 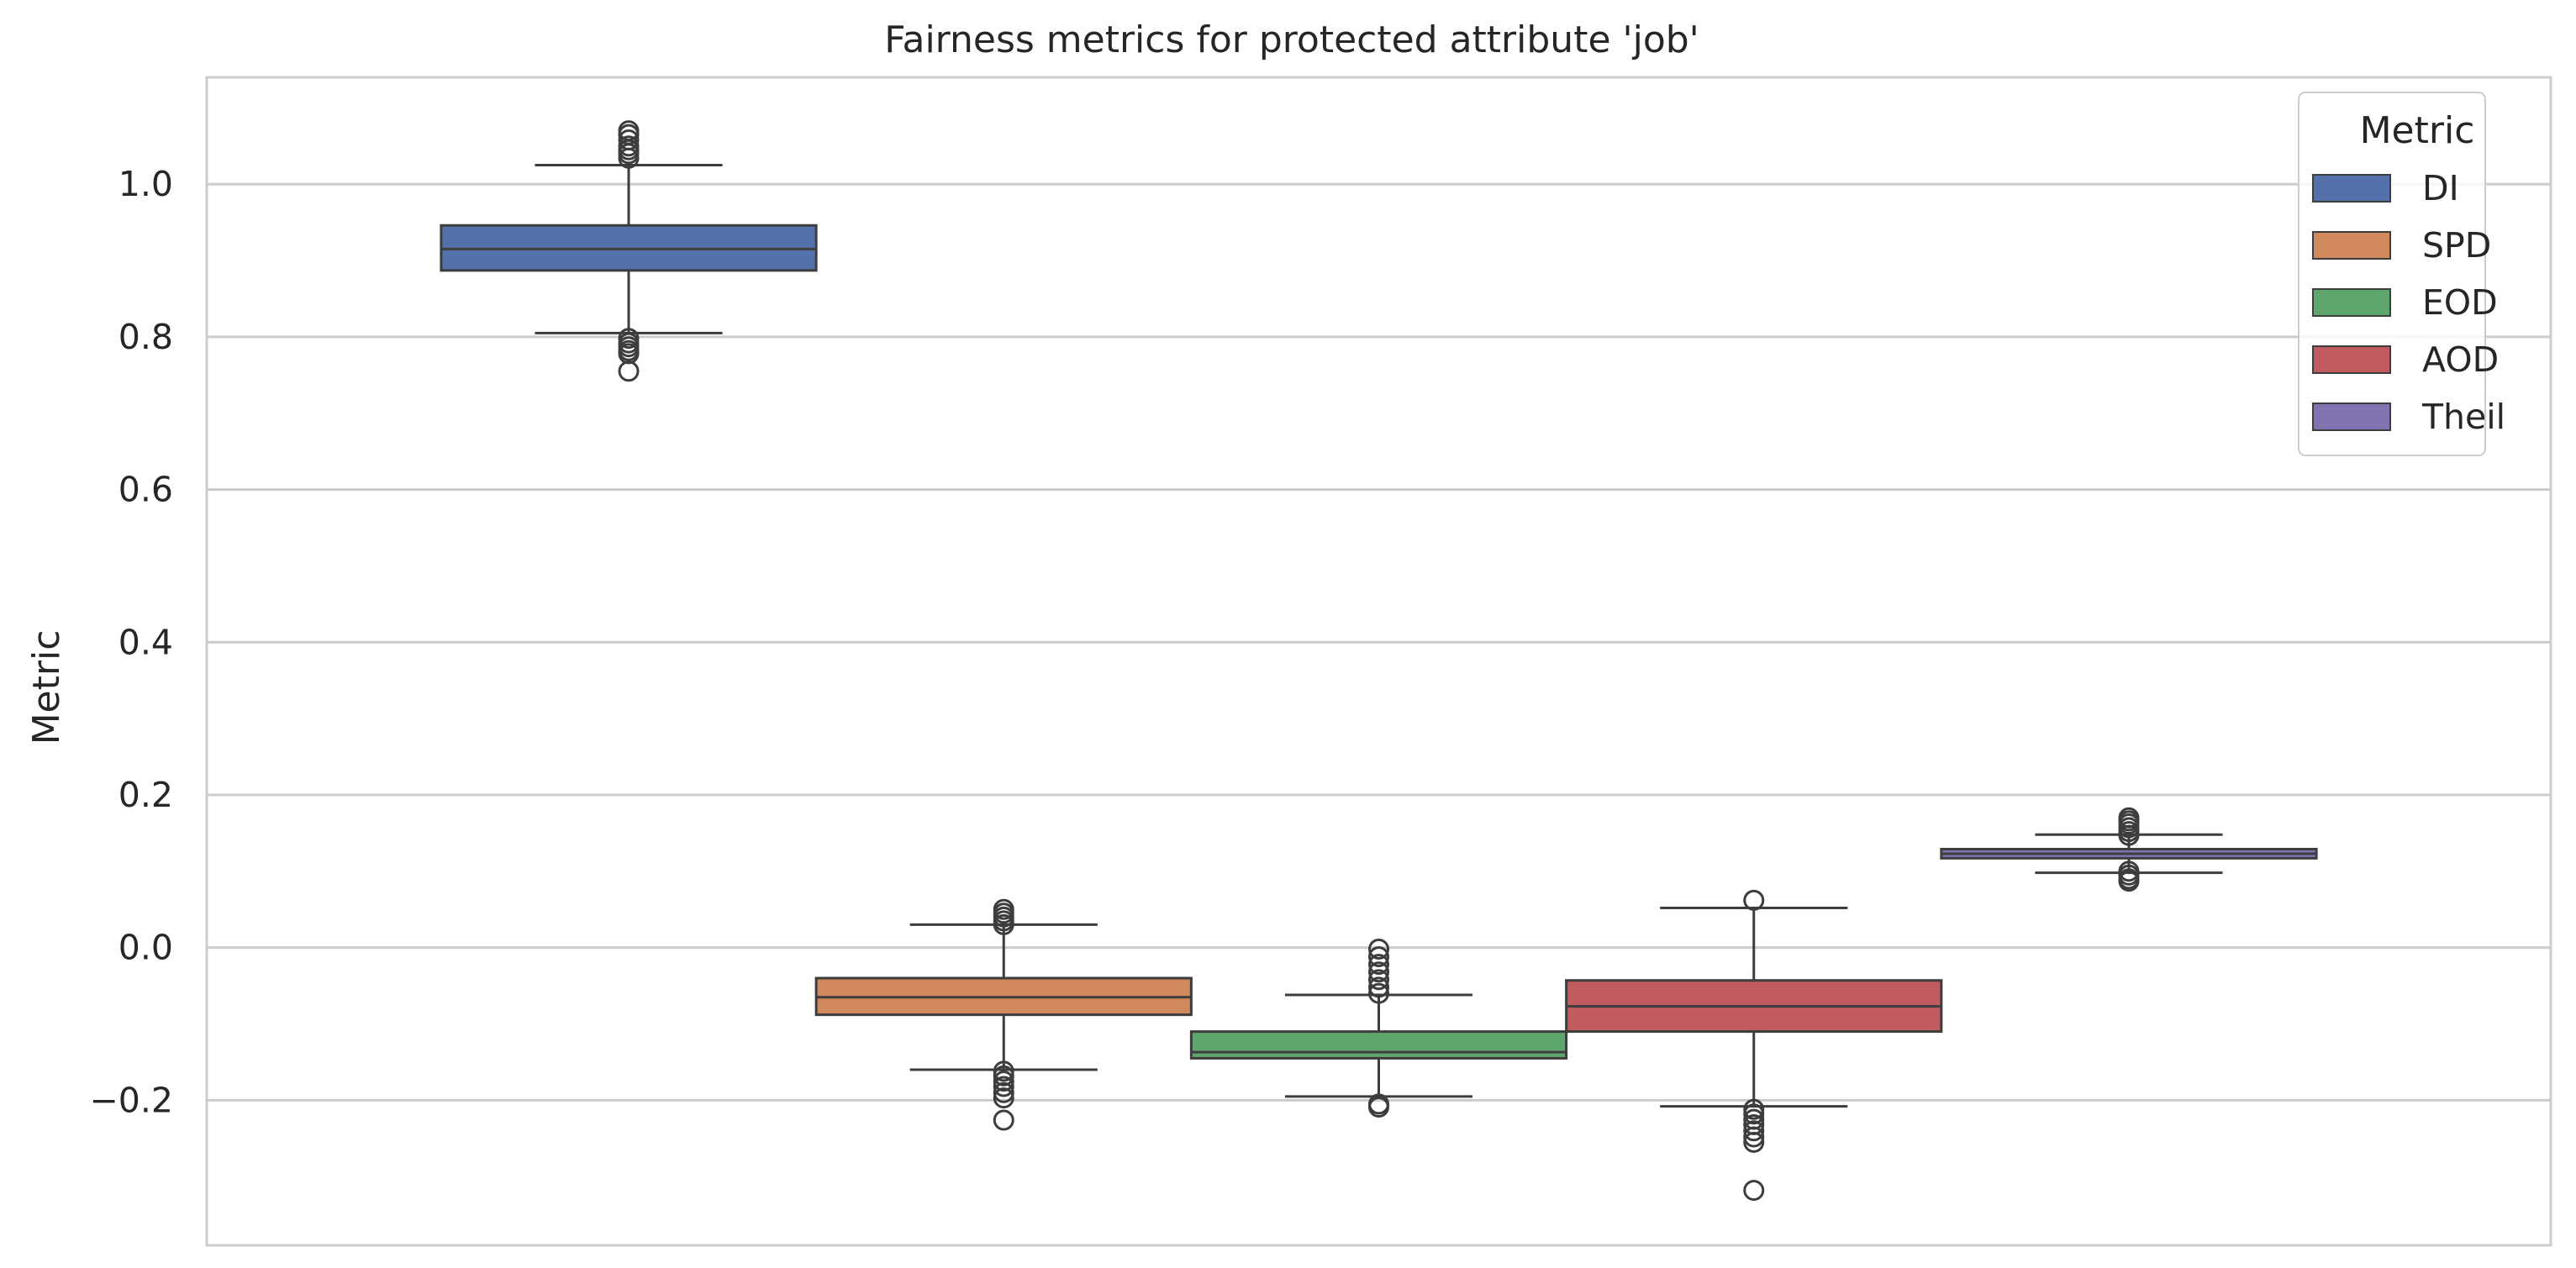 I want to click on y-tick-label: 0.4, so click(x=146, y=642).